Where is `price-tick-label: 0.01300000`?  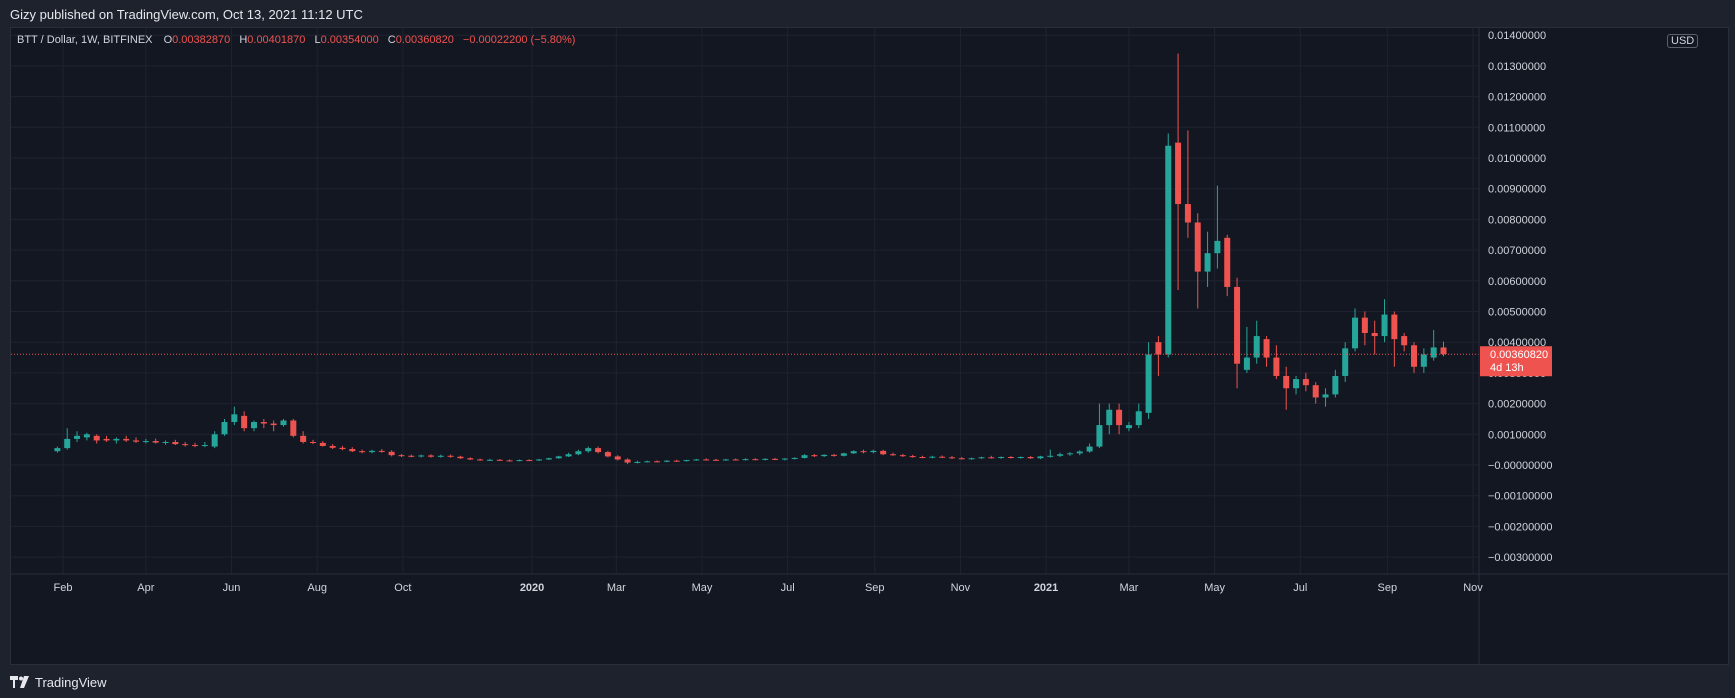
price-tick-label: 0.01300000 is located at coordinates (1517, 67).